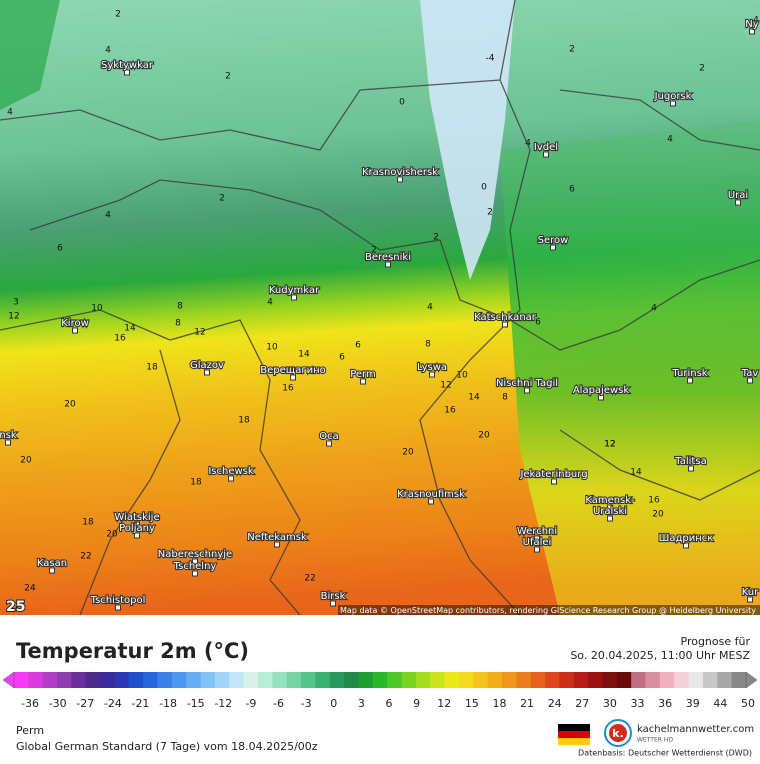  What do you see at coordinates (342, 358) in the screenshot?
I see `contour-label: 6` at bounding box center [342, 358].